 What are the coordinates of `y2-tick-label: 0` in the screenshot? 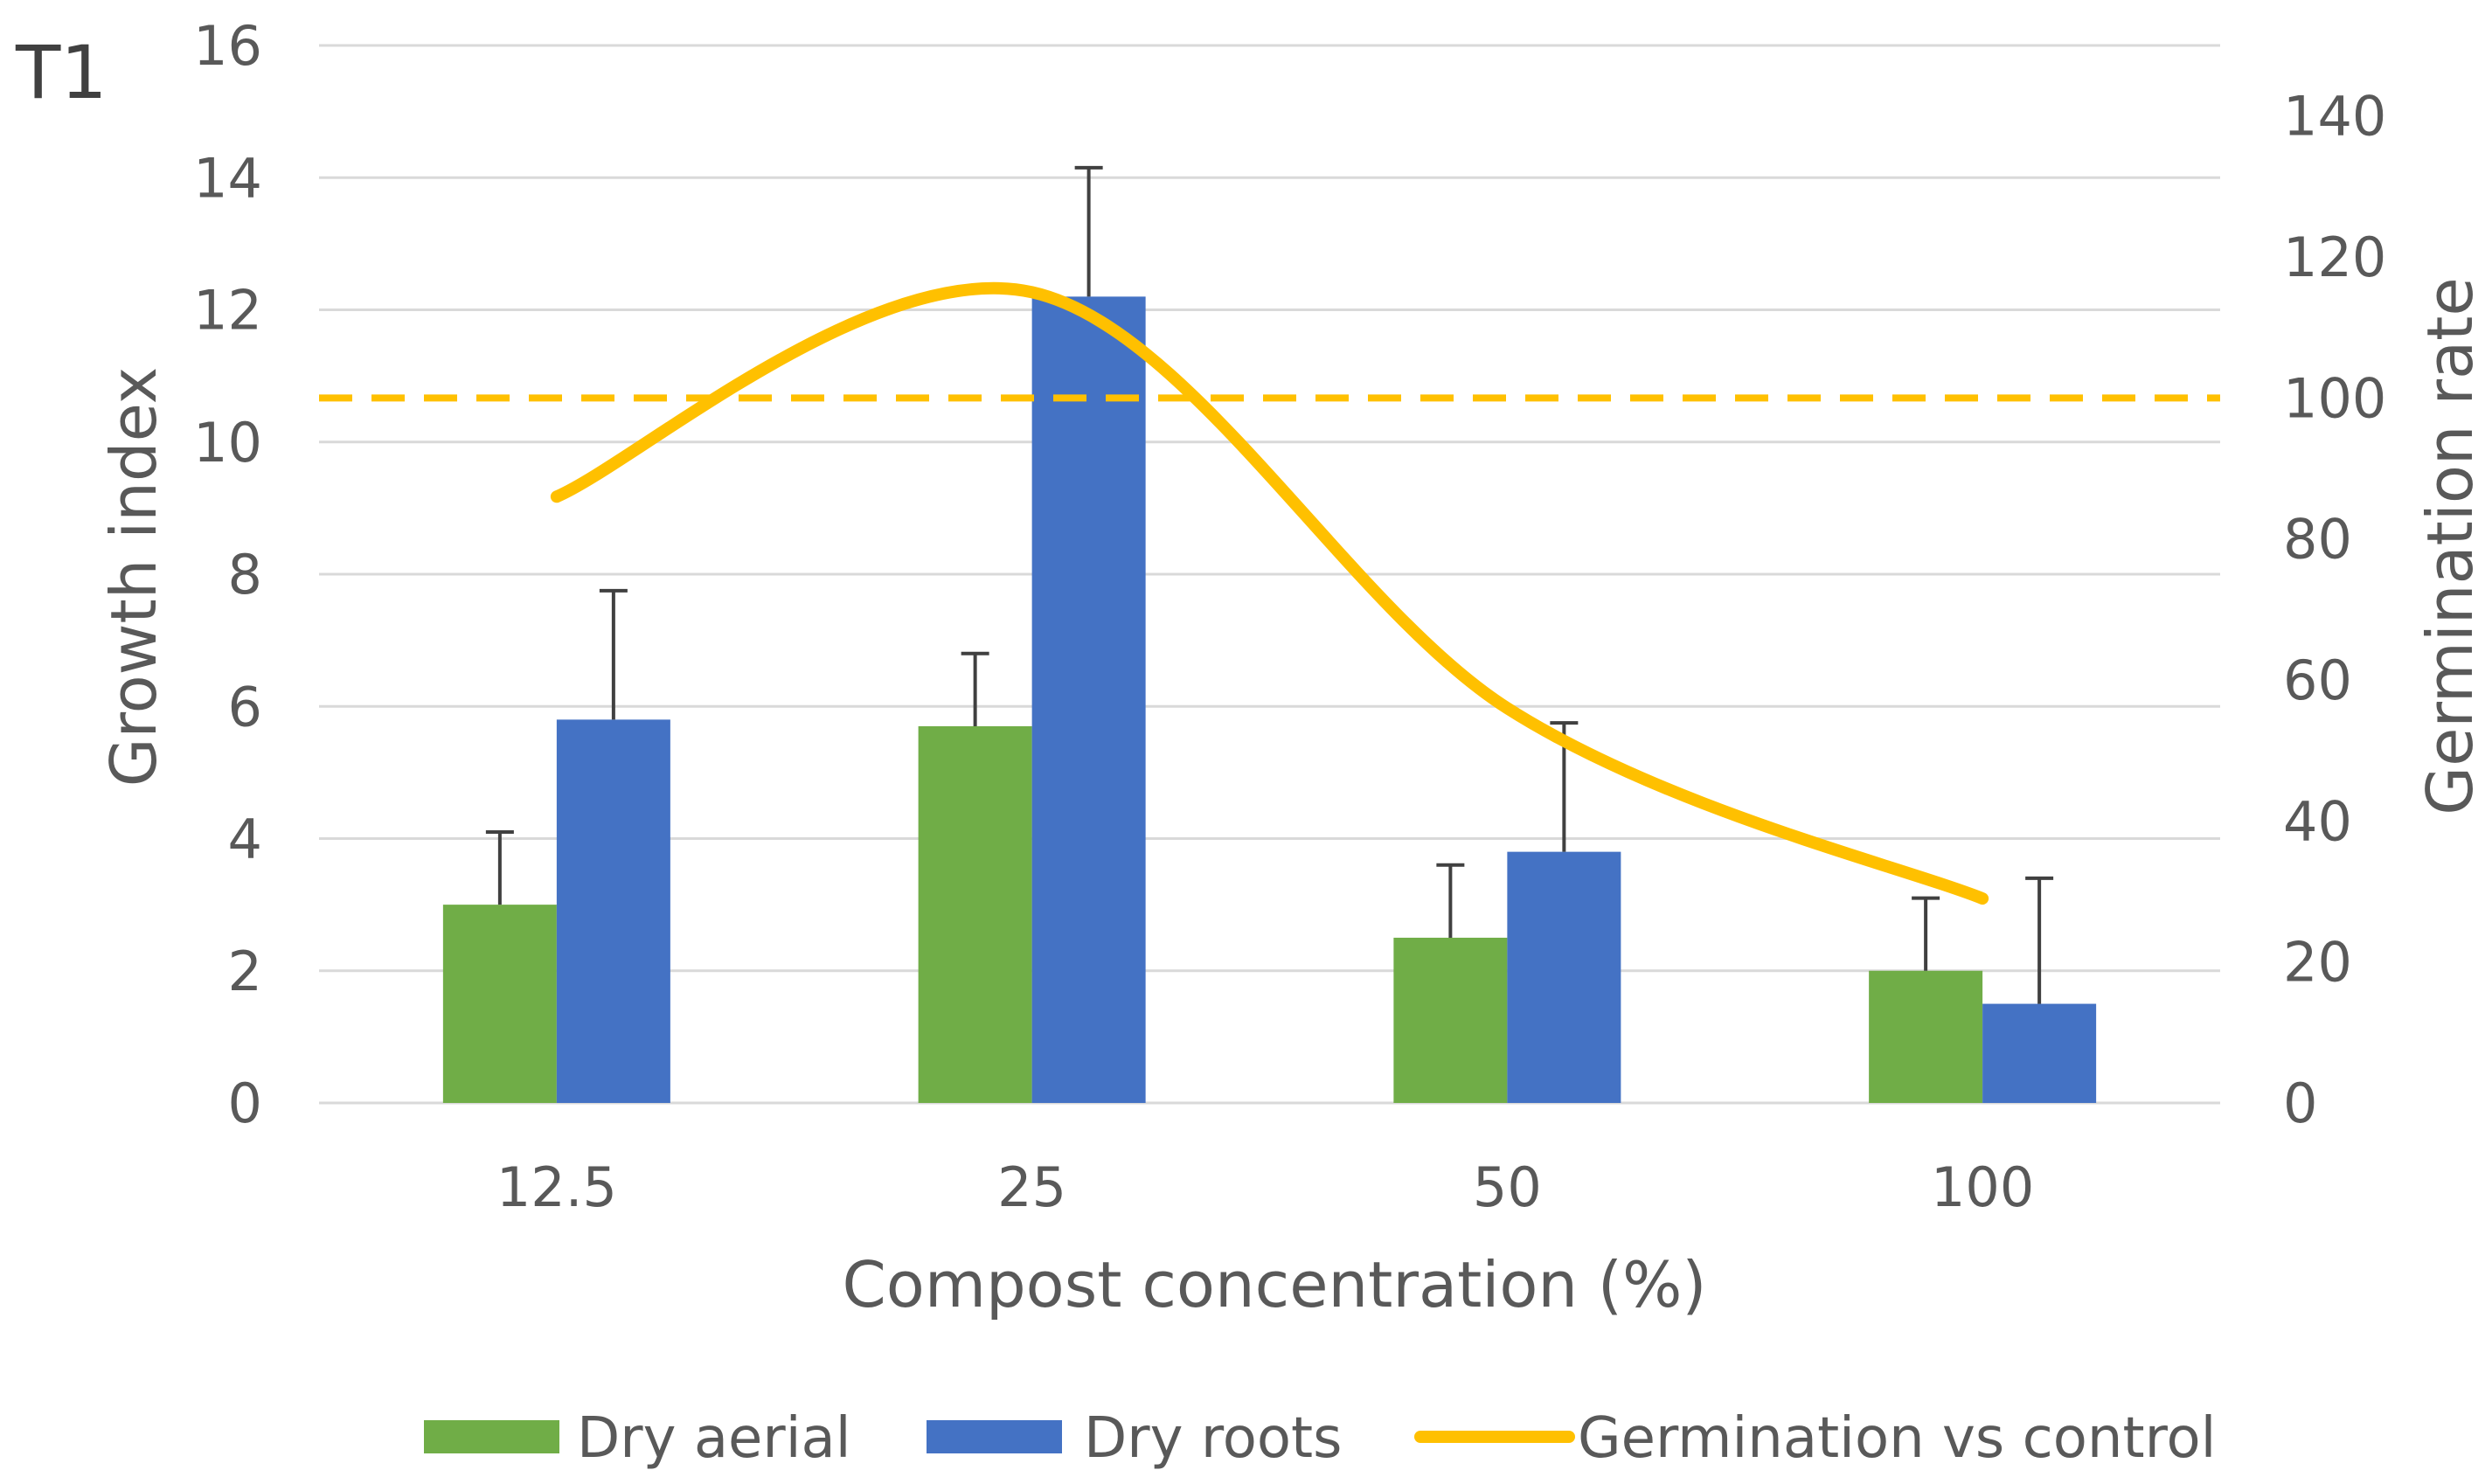 It's located at (2300, 1103).